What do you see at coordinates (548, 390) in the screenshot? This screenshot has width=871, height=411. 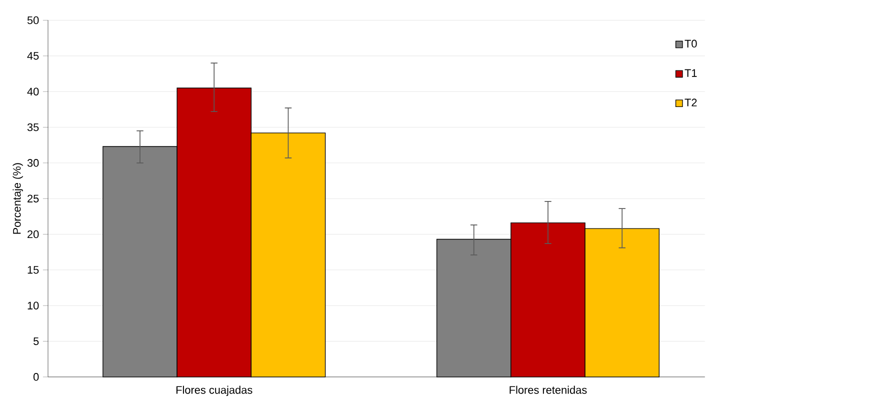 I see `x-tick-label: Flores retenidas` at bounding box center [548, 390].